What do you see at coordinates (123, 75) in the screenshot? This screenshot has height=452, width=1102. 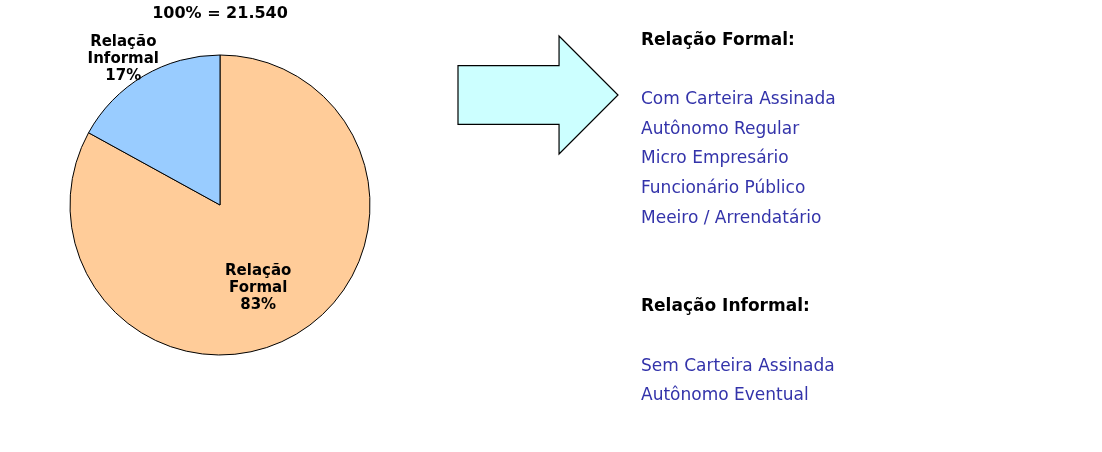 I see `data-label: 17%` at bounding box center [123, 75].